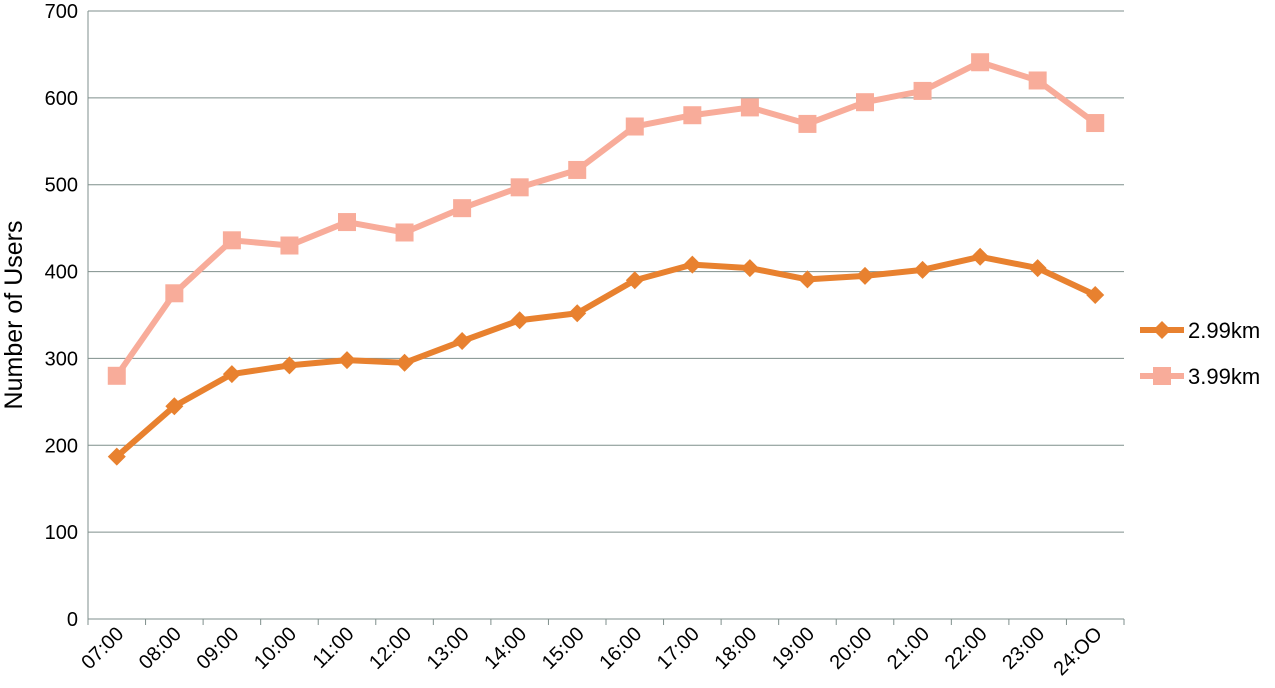 This screenshot has height=688, width=1275. I want to click on y-tick-label: 0, so click(72, 620).